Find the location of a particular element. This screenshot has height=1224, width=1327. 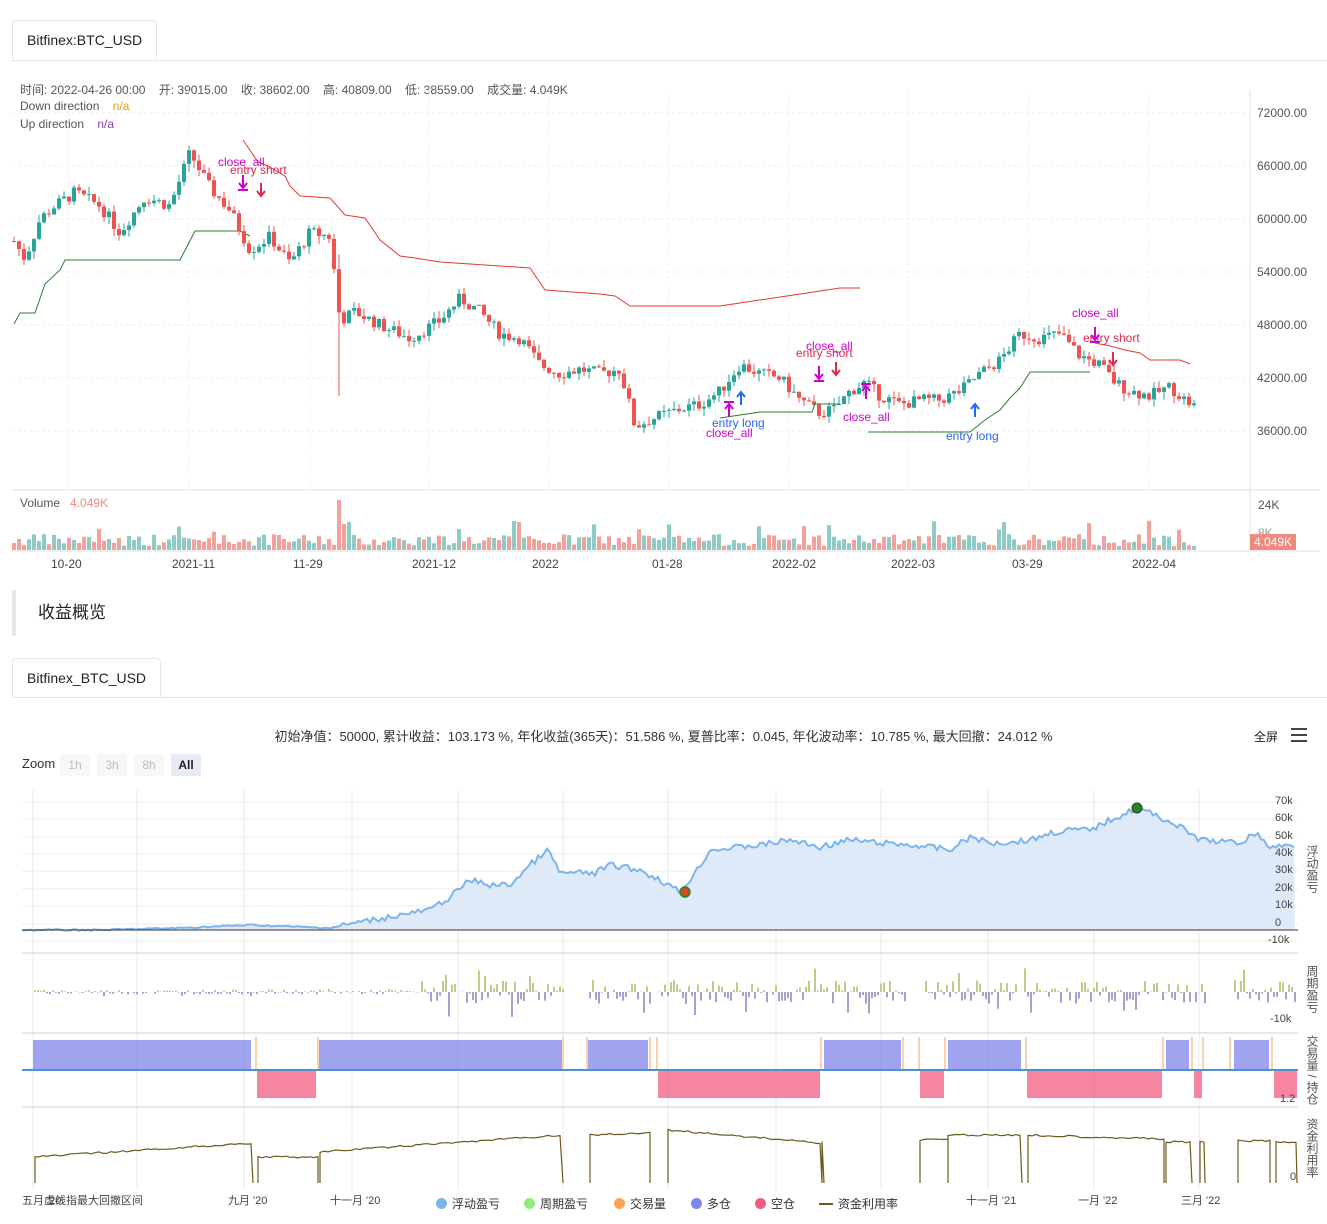

legend-period-pnl: 周期盈亏 is located at coordinates (556, 1203).